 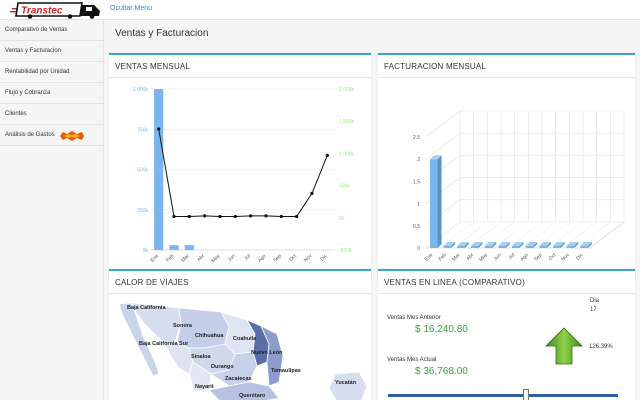 I want to click on calor-viajes-panel: CALOR DE VIAJES, so click(x=240, y=334).